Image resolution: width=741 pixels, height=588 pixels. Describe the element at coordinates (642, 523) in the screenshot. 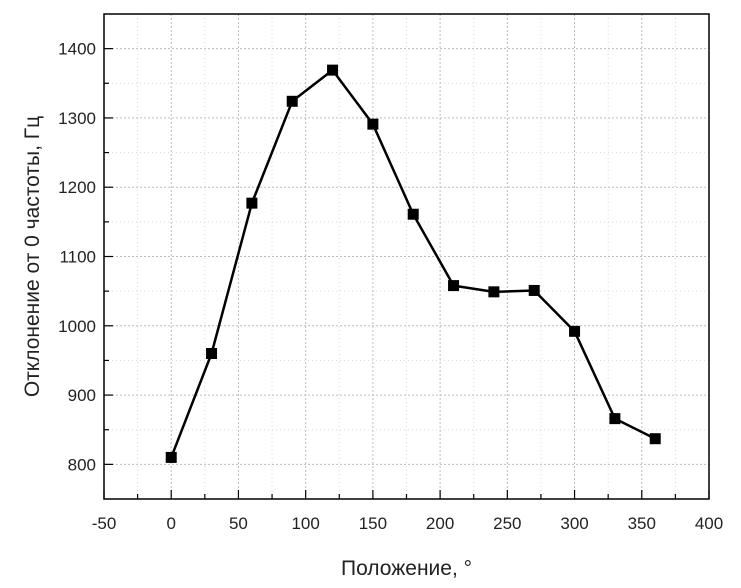

I see `x-tick-label: 350` at that location.